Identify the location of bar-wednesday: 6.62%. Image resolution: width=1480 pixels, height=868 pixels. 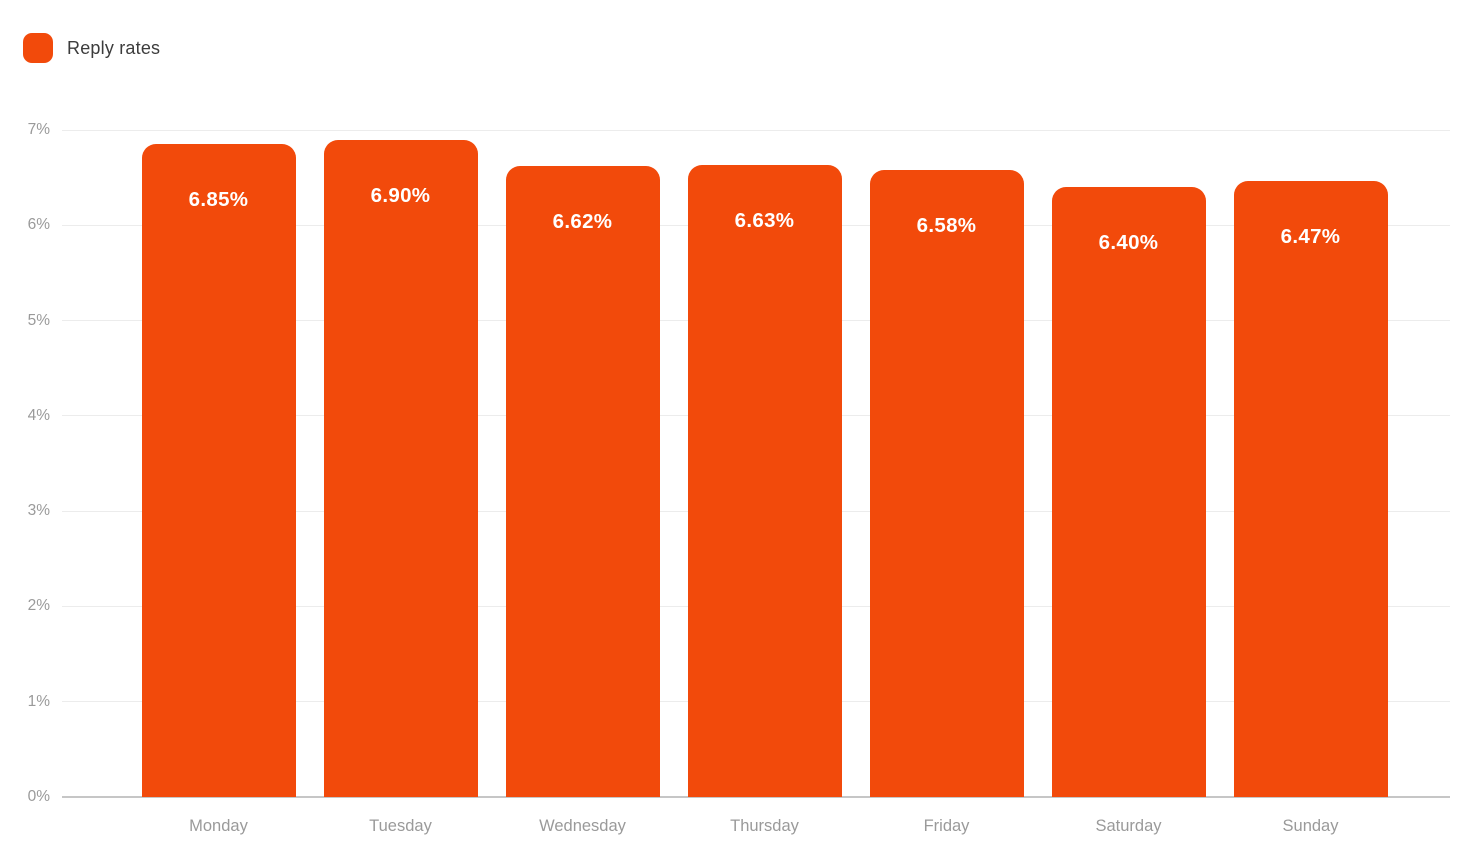
(582, 481).